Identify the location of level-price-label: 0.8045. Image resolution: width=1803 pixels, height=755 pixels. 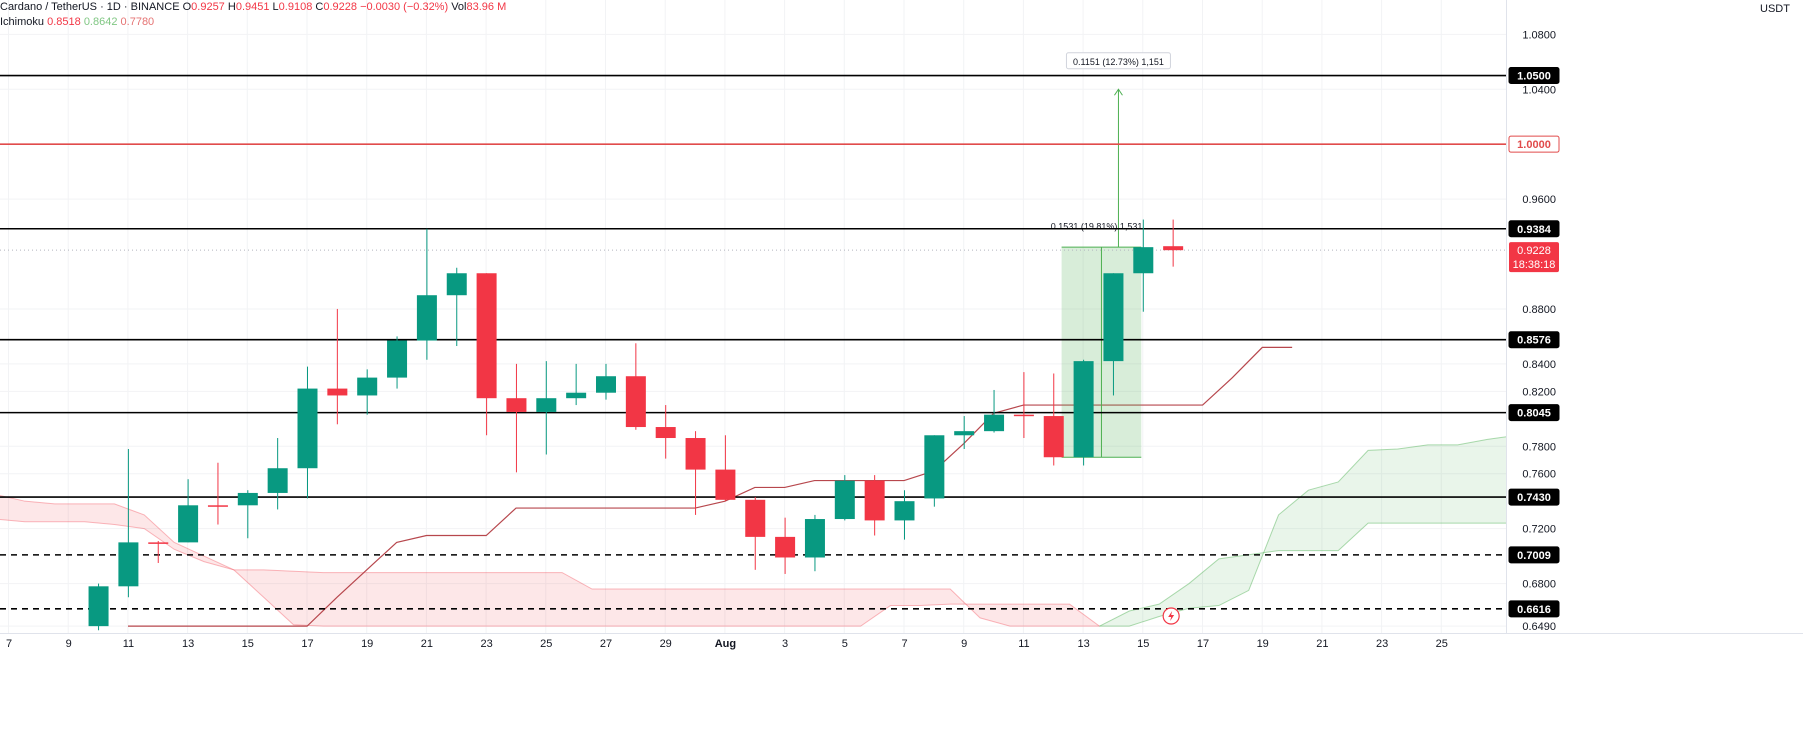
(1534, 414).